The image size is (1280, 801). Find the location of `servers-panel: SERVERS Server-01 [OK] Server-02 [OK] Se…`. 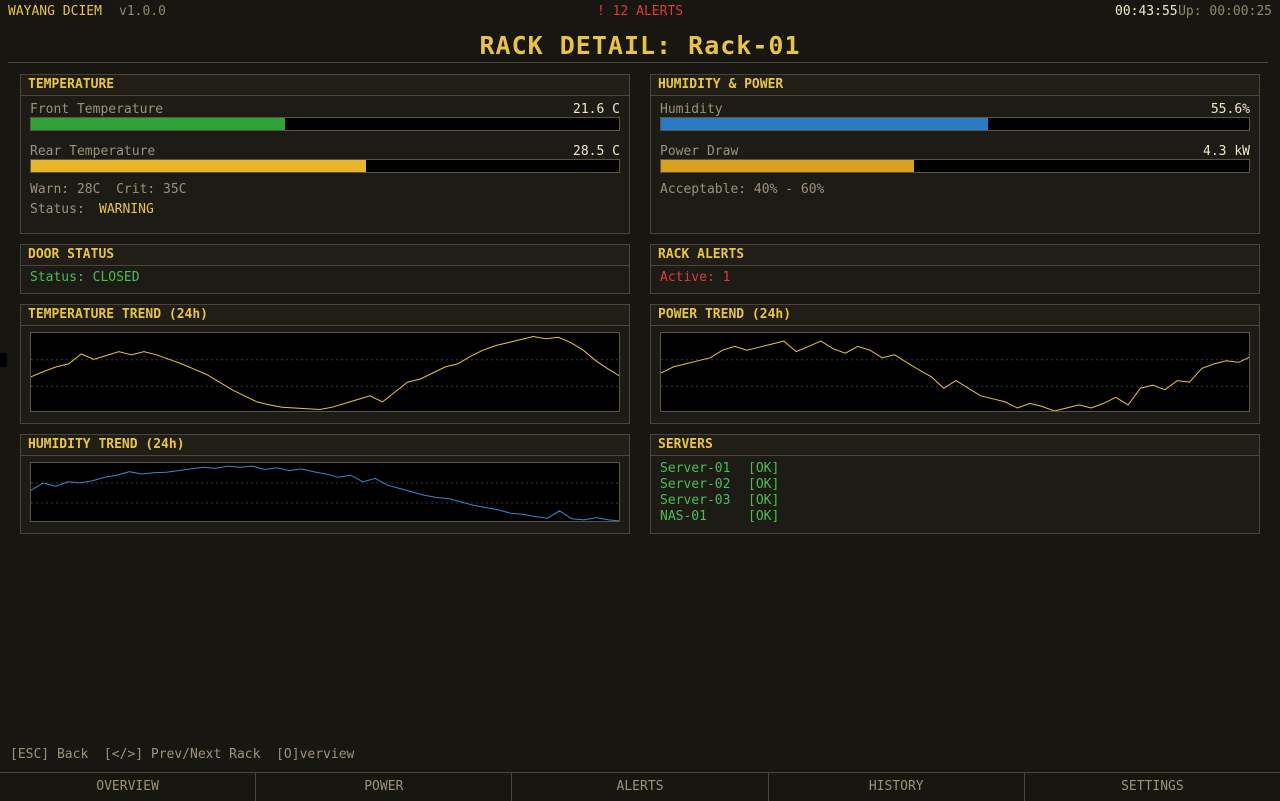

servers-panel: SERVERS Server-01 [OK] Server-02 [OK] Se… is located at coordinates (955, 484).